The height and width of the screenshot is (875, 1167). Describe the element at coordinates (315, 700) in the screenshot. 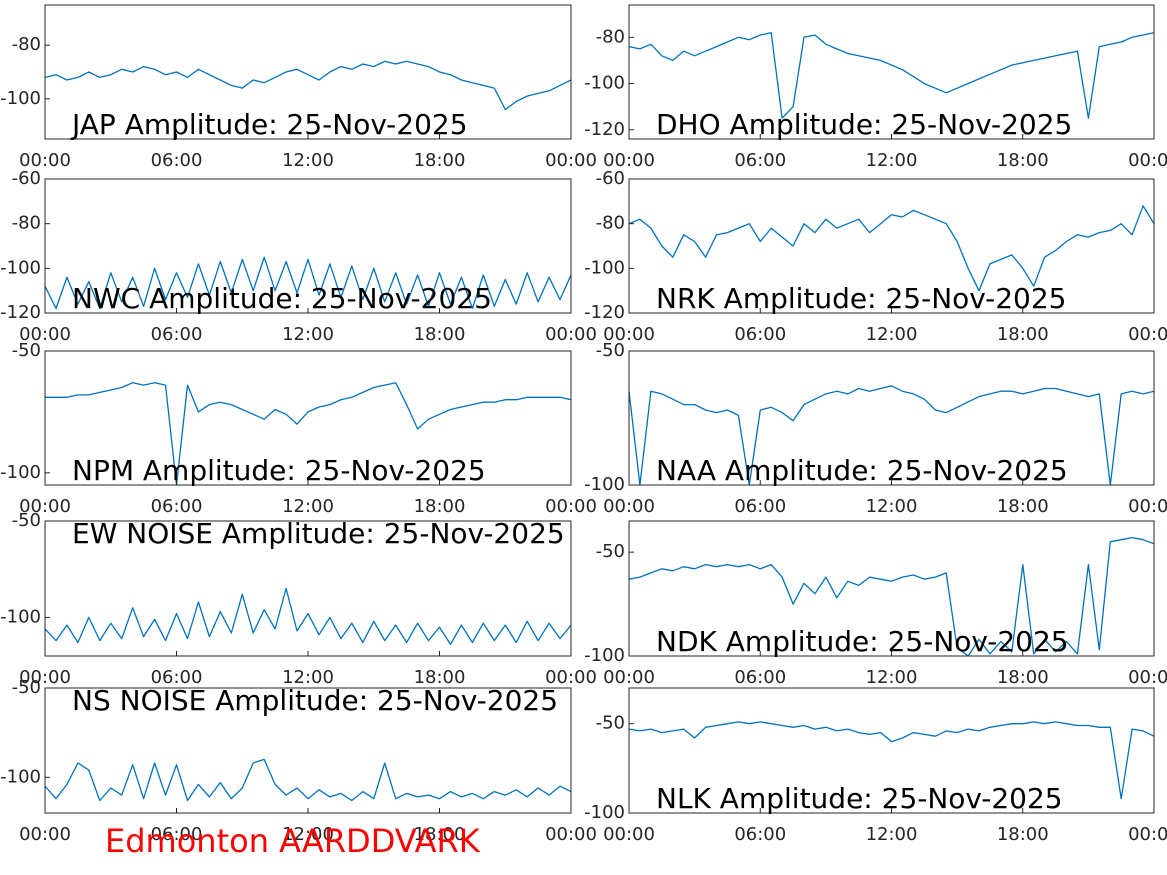

I see `panel-title: NS NOISE Amplitude: 25-Nov-2025` at that location.